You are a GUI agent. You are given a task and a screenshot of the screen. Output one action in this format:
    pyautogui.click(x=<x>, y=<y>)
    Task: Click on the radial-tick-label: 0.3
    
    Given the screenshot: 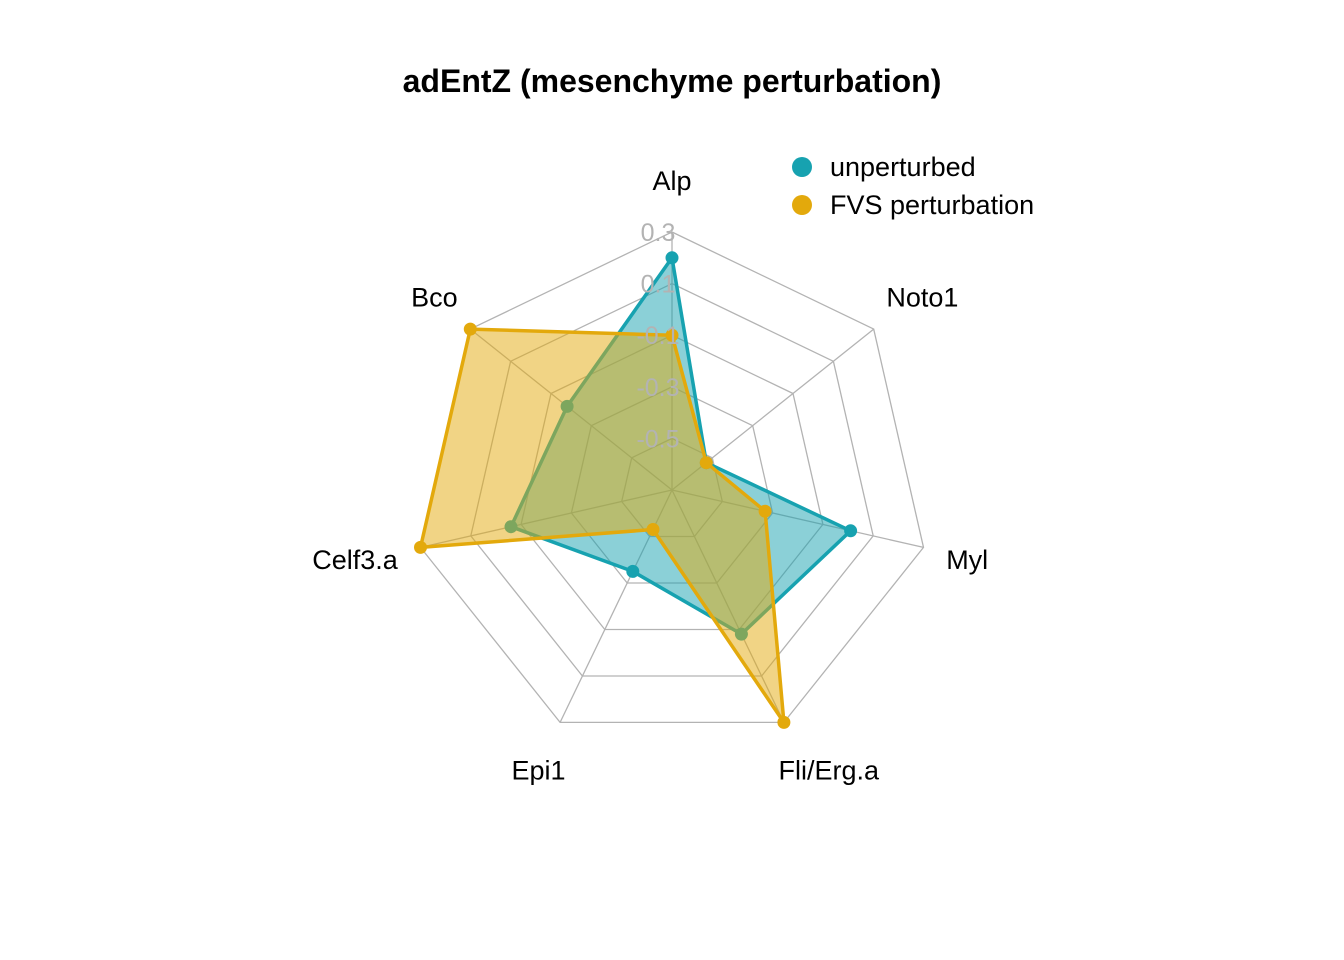 What is the action you would take?
    pyautogui.click(x=658, y=233)
    